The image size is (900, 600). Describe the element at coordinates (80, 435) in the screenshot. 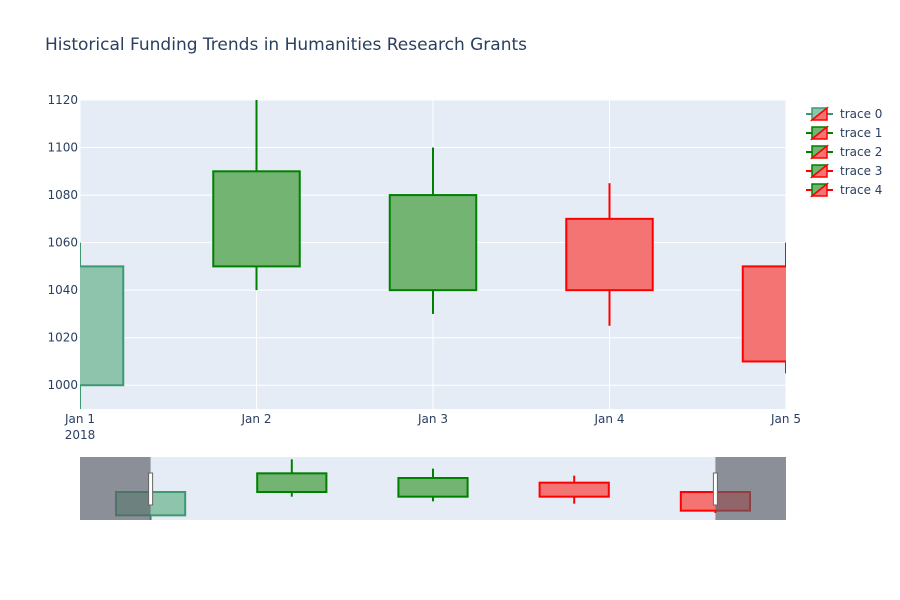

I see `x-tick-sublabel: 2018` at that location.